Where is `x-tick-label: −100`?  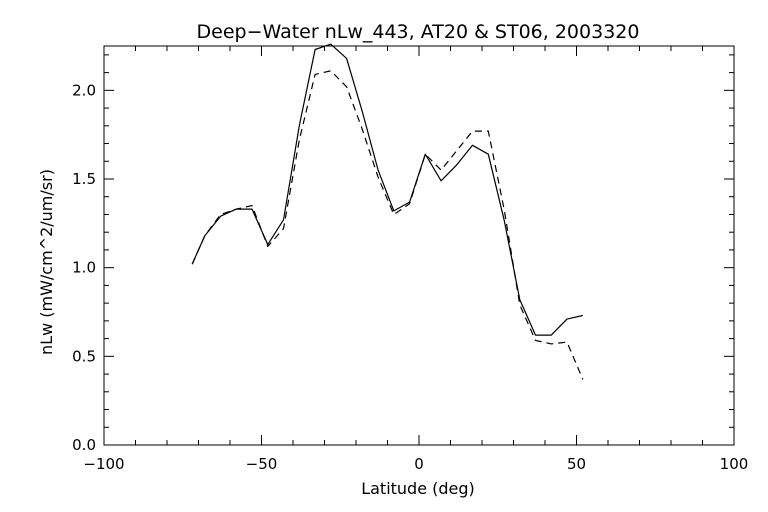 x-tick-label: −100 is located at coordinates (103, 464).